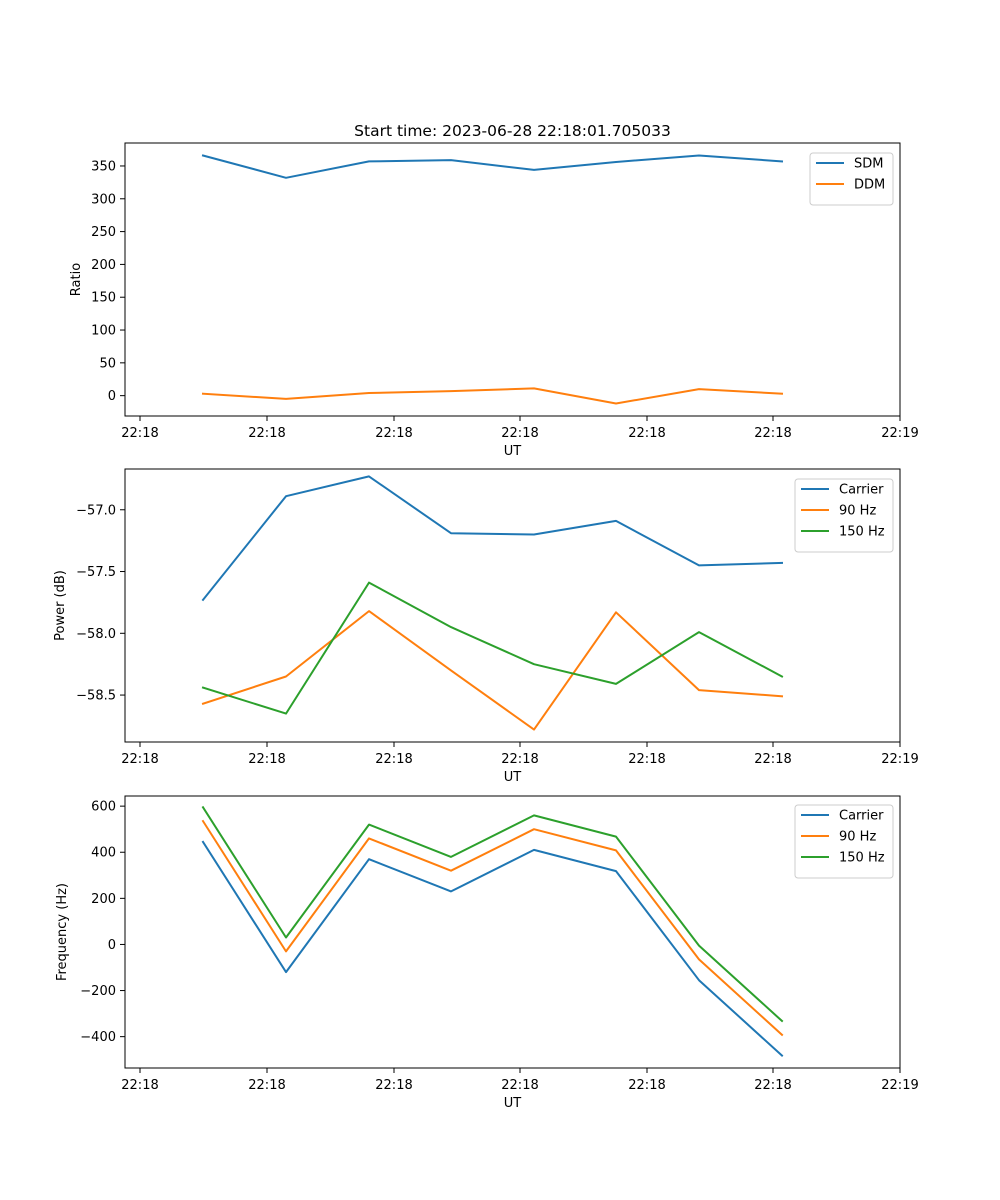 Image resolution: width=1000 pixels, height=1200 pixels. Describe the element at coordinates (492, 396) in the screenshot. I see `series-line-ddm` at that location.